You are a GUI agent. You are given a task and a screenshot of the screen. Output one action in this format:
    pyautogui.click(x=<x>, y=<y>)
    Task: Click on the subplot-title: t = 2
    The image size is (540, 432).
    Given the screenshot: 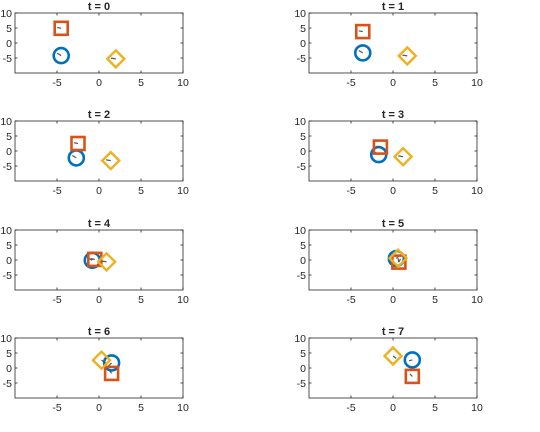 What is the action you would take?
    pyautogui.click(x=99, y=115)
    